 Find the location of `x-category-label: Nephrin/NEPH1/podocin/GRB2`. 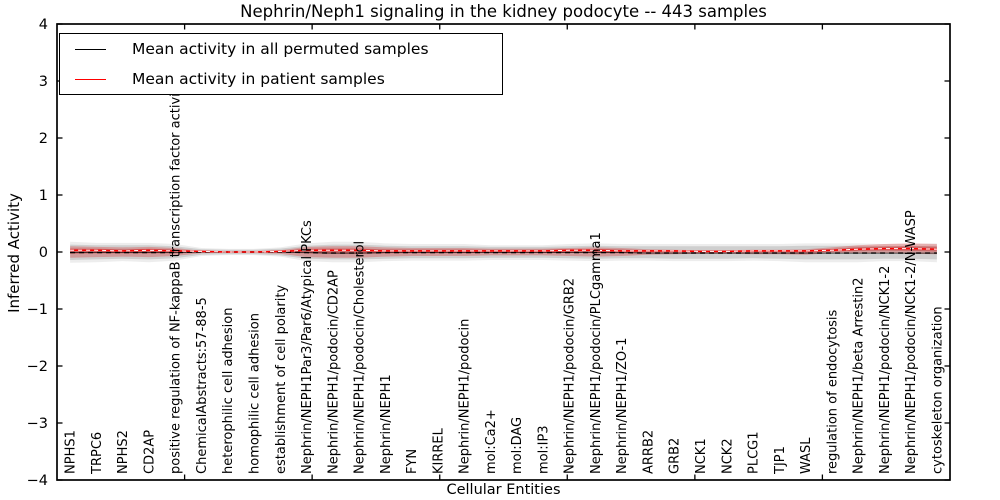

x-category-label: Nephrin/NEPH1/podocin/GRB2 is located at coordinates (570, 376).